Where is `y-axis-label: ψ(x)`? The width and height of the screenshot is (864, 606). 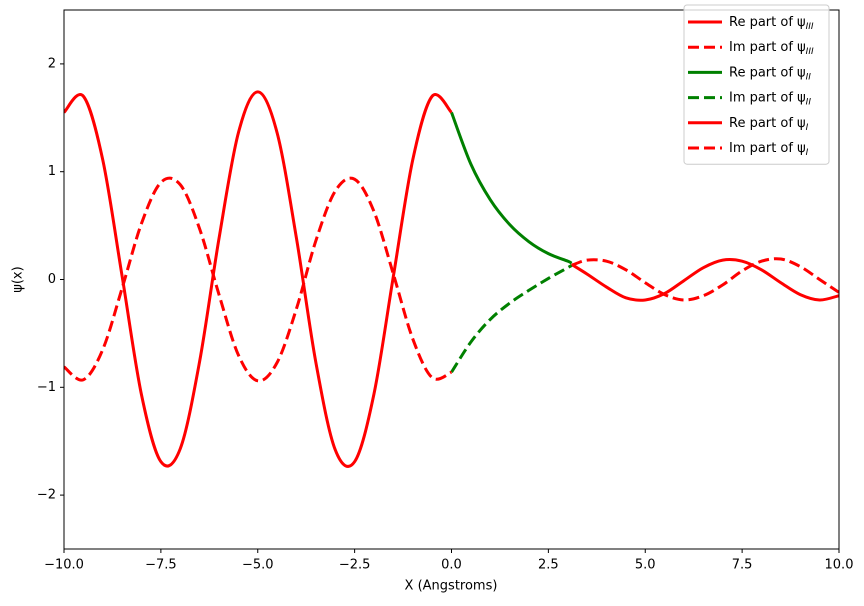 y-axis-label: ψ(x) is located at coordinates (18, 279).